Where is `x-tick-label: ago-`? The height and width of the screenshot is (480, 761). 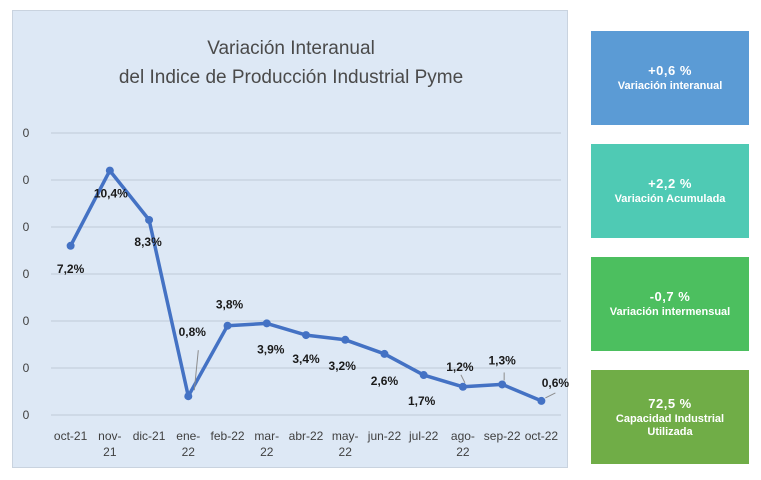
x-tick-label: ago- is located at coordinates (463, 436).